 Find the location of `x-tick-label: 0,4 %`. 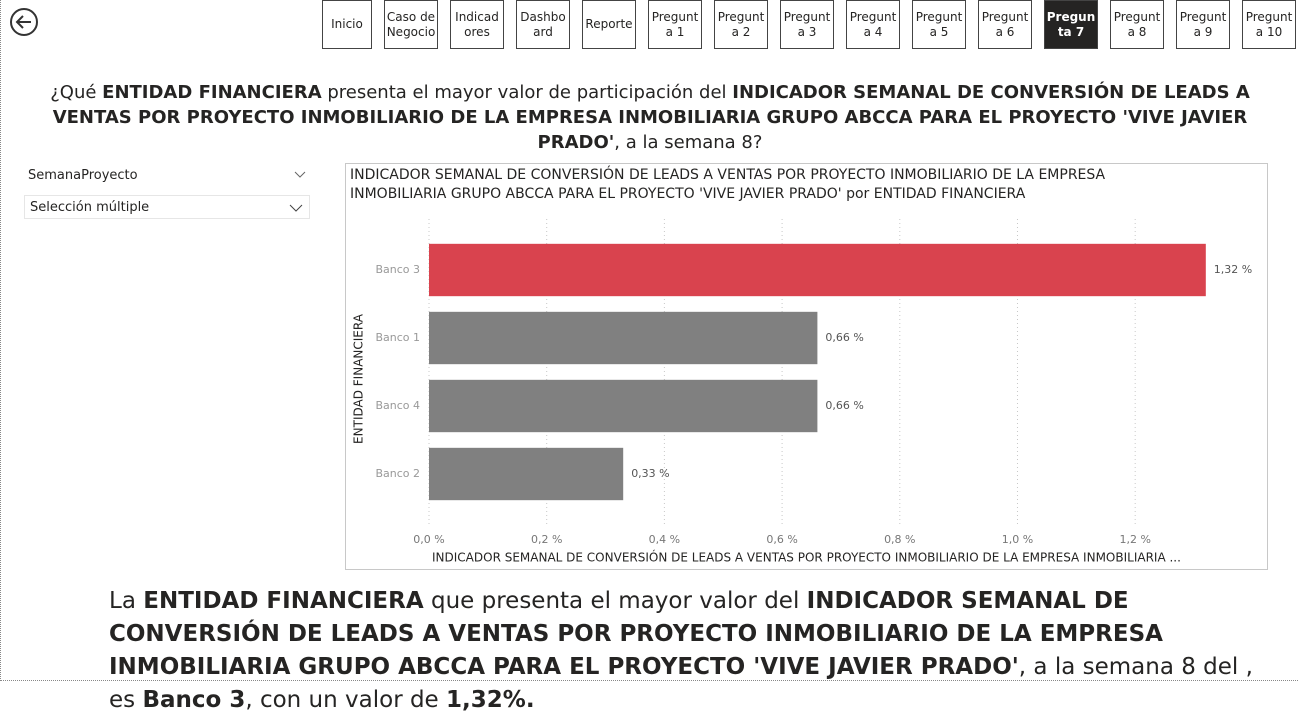

x-tick-label: 0,4 % is located at coordinates (664, 539).